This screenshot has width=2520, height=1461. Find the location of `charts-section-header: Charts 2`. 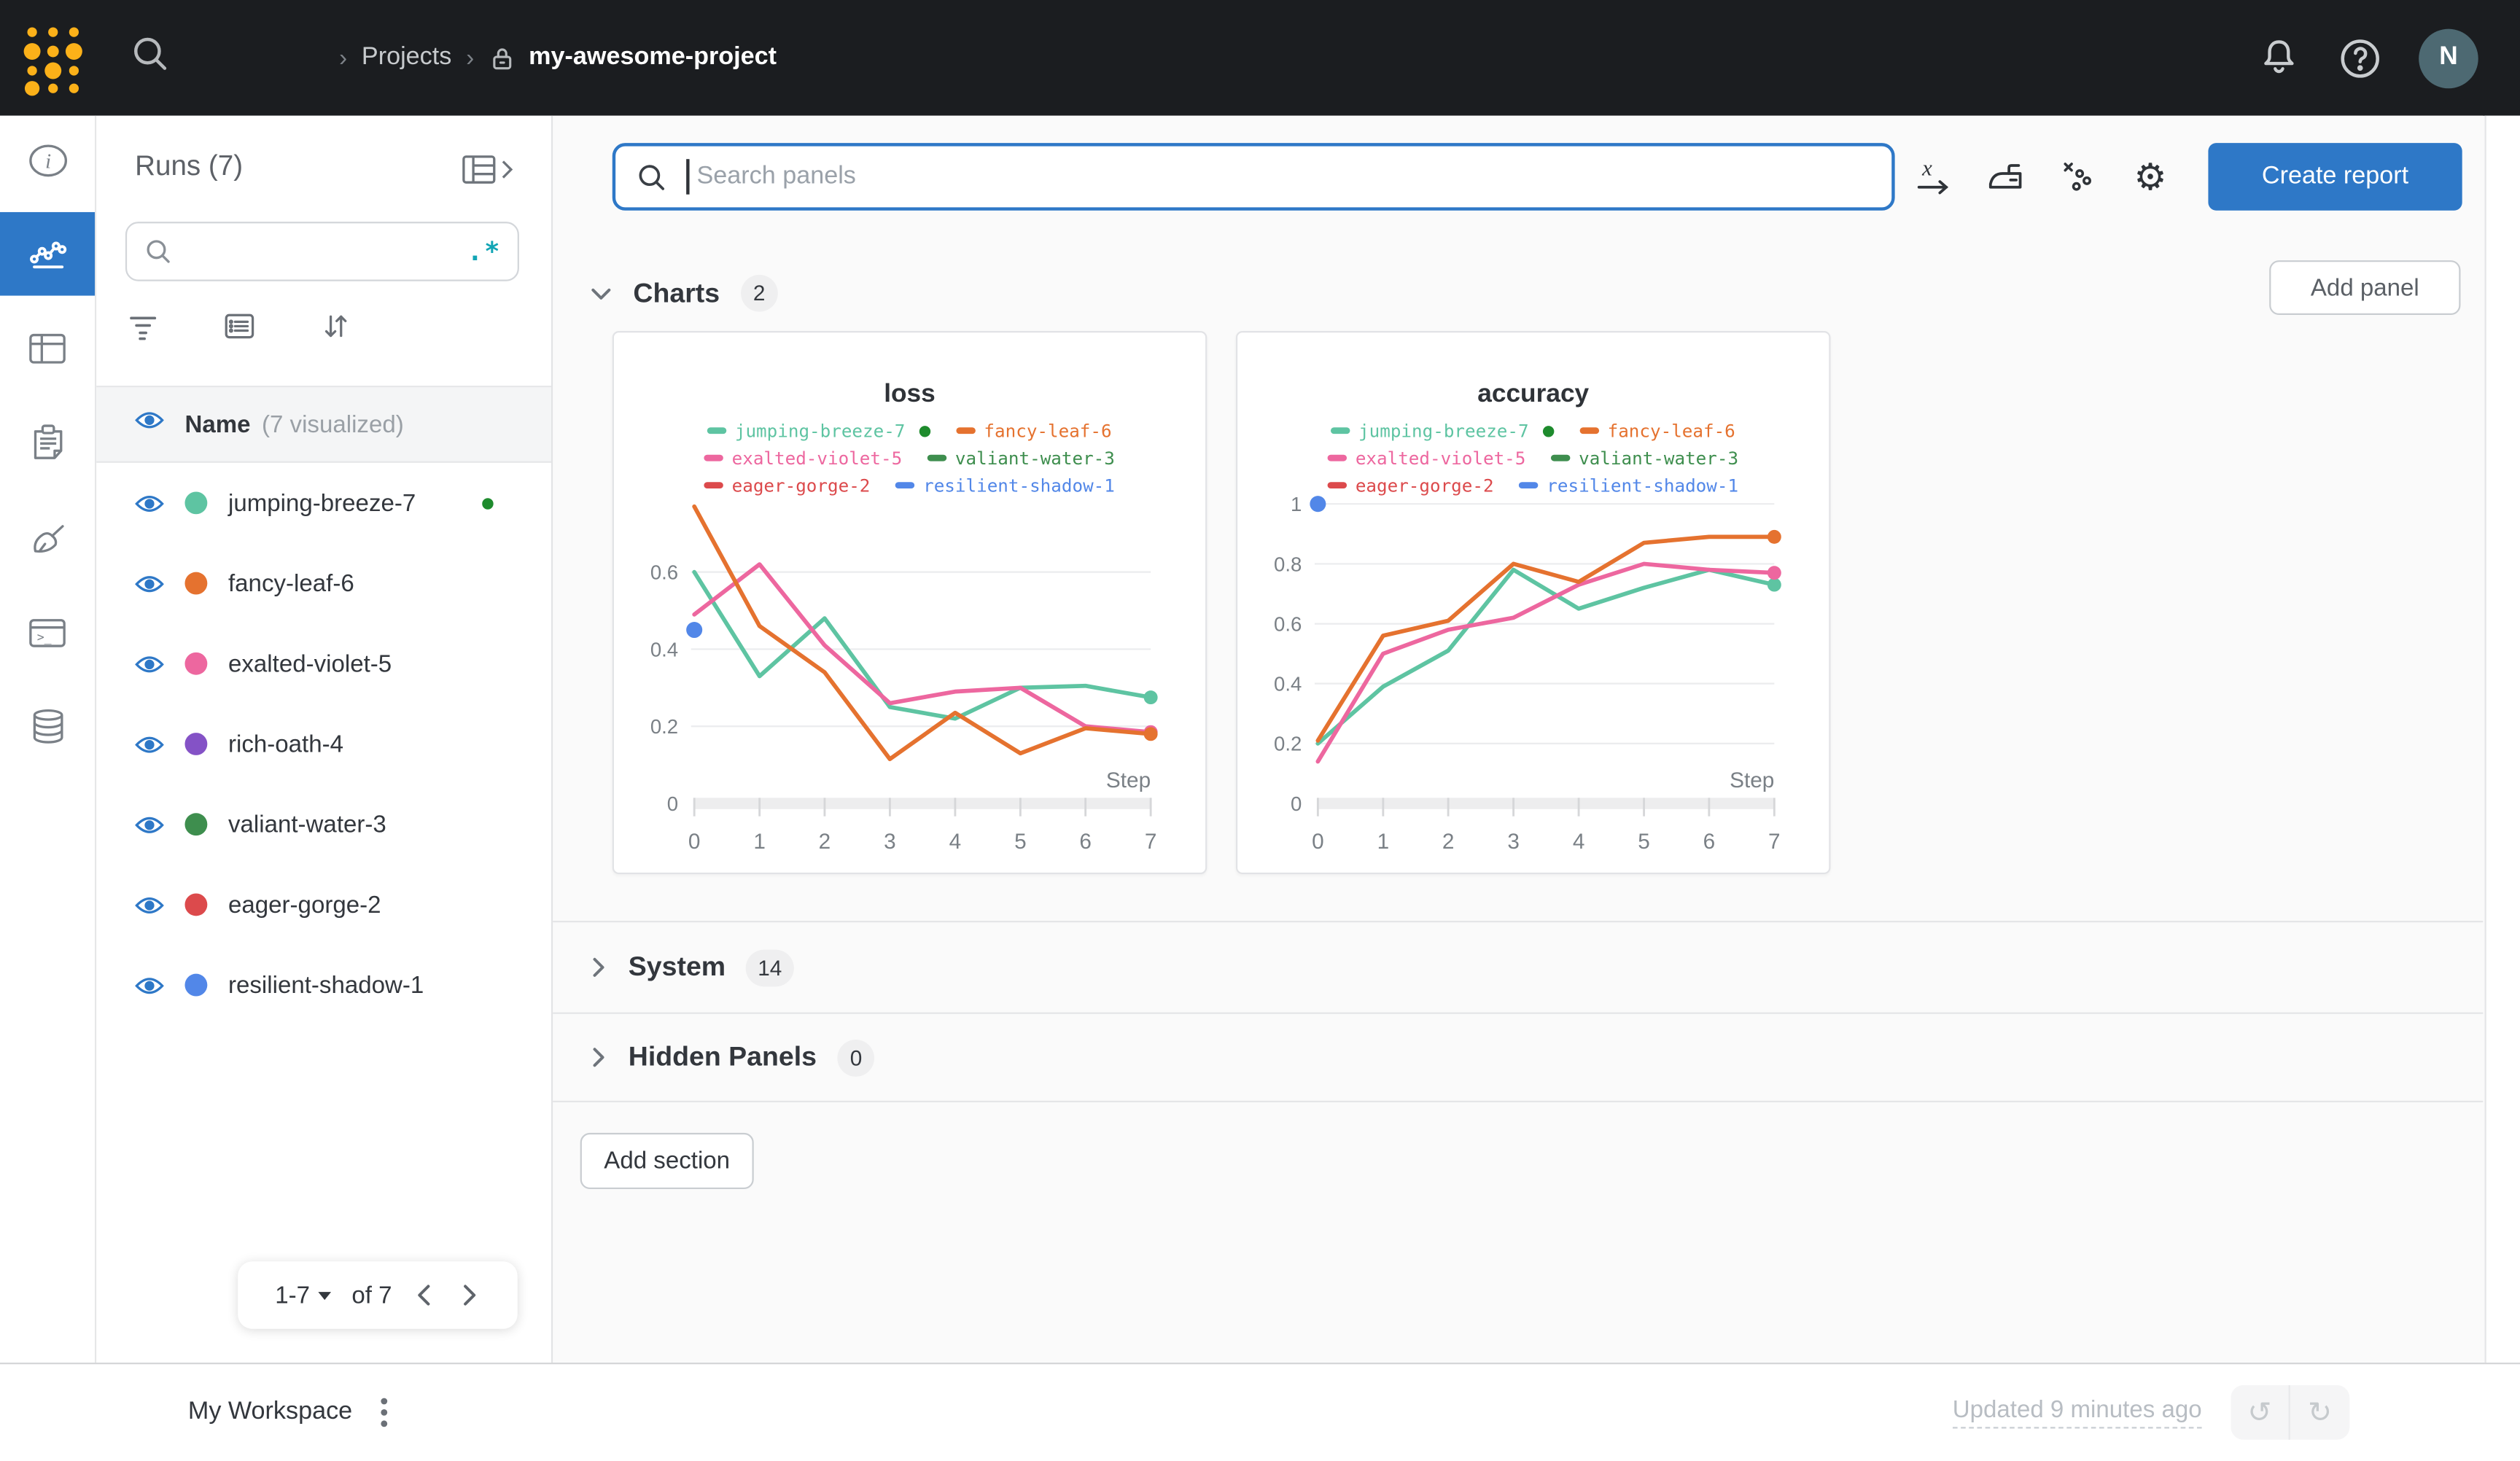

charts-section-header: Charts 2 is located at coordinates (684, 293).